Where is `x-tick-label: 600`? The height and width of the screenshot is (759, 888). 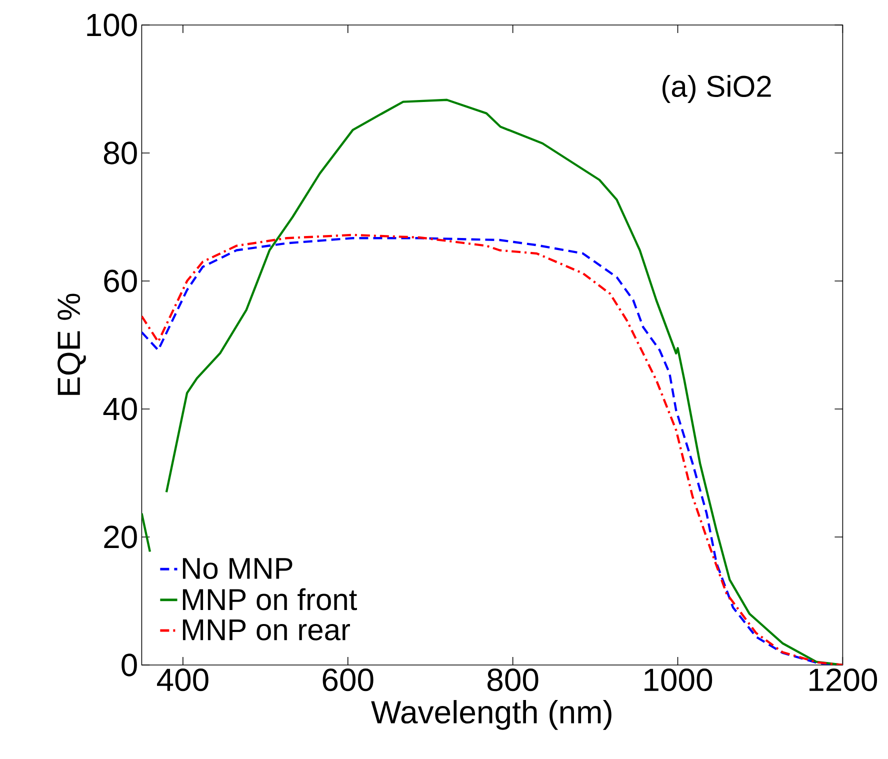
x-tick-label: 600 is located at coordinates (348, 680).